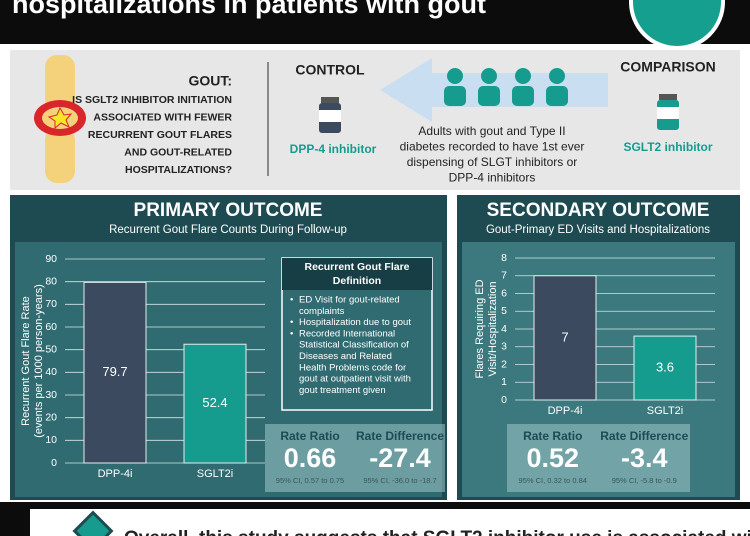 This screenshot has height=536, width=750. Describe the element at coordinates (51, 440) in the screenshot. I see `y-tick-label: 10` at that location.